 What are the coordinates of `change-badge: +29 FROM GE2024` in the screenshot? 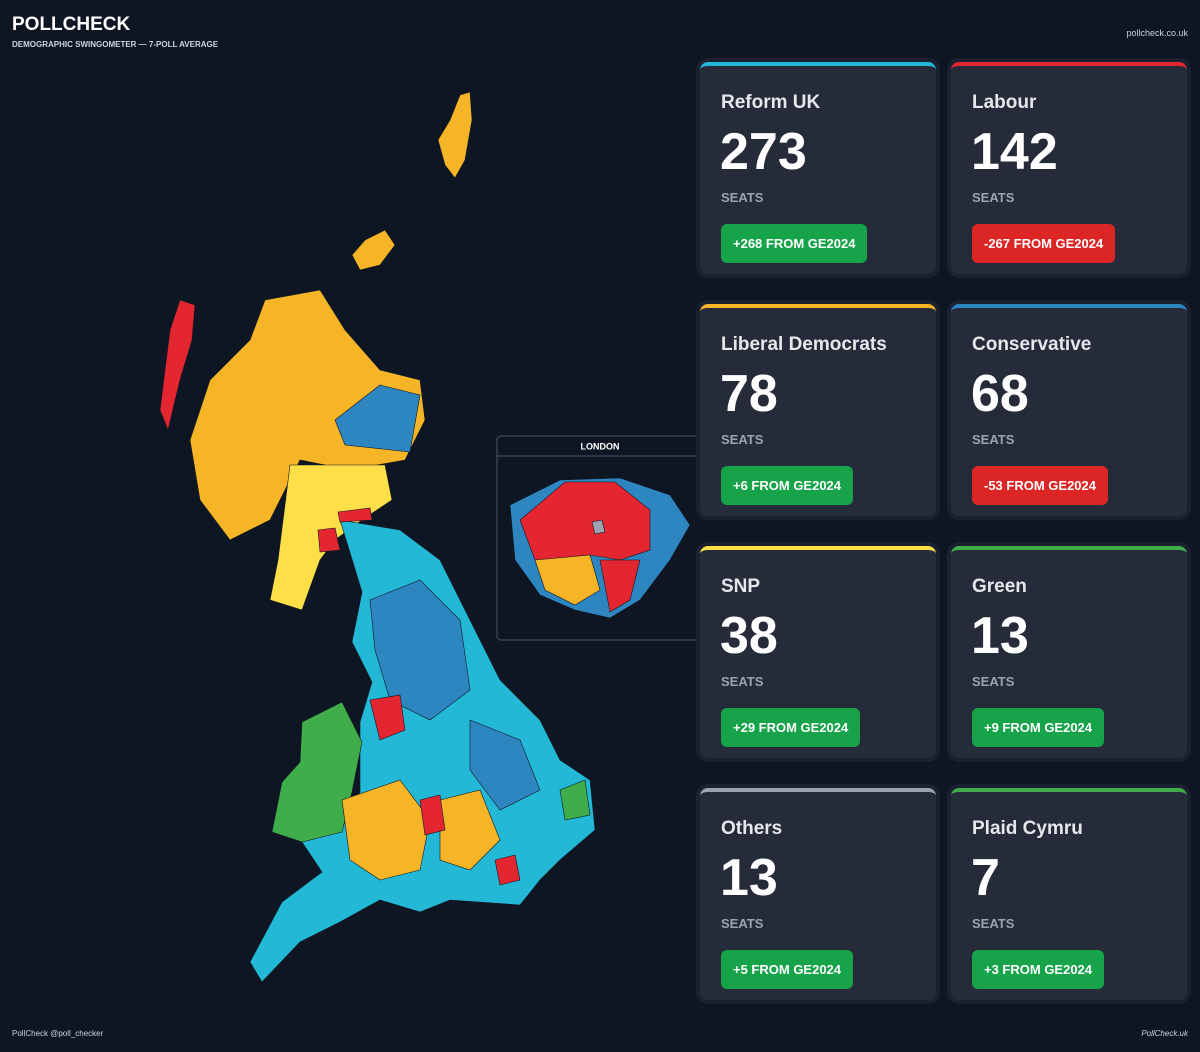 It's located at (791, 727).